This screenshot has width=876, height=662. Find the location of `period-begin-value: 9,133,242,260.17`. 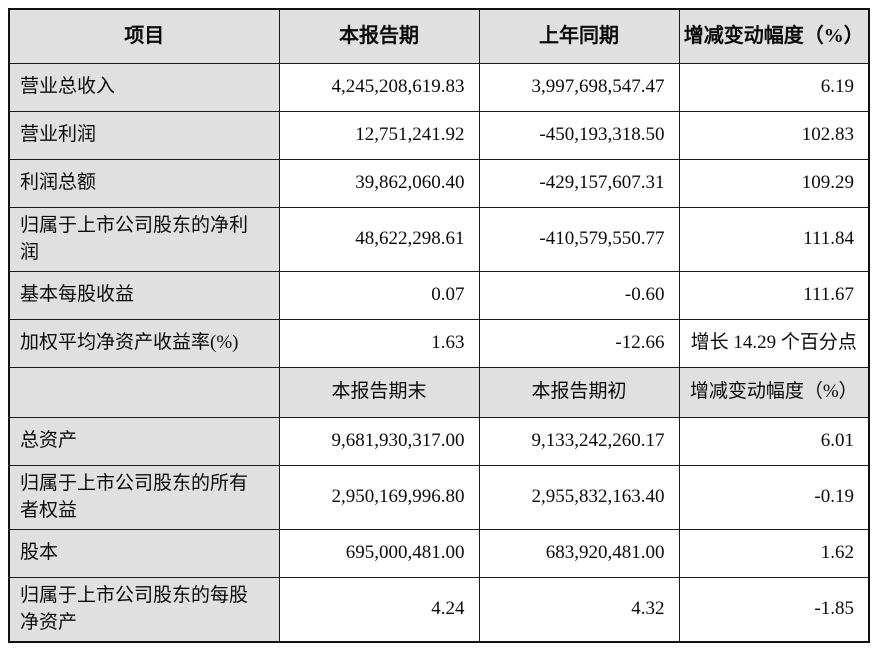

period-begin-value: 9,133,242,260.17 is located at coordinates (579, 441).